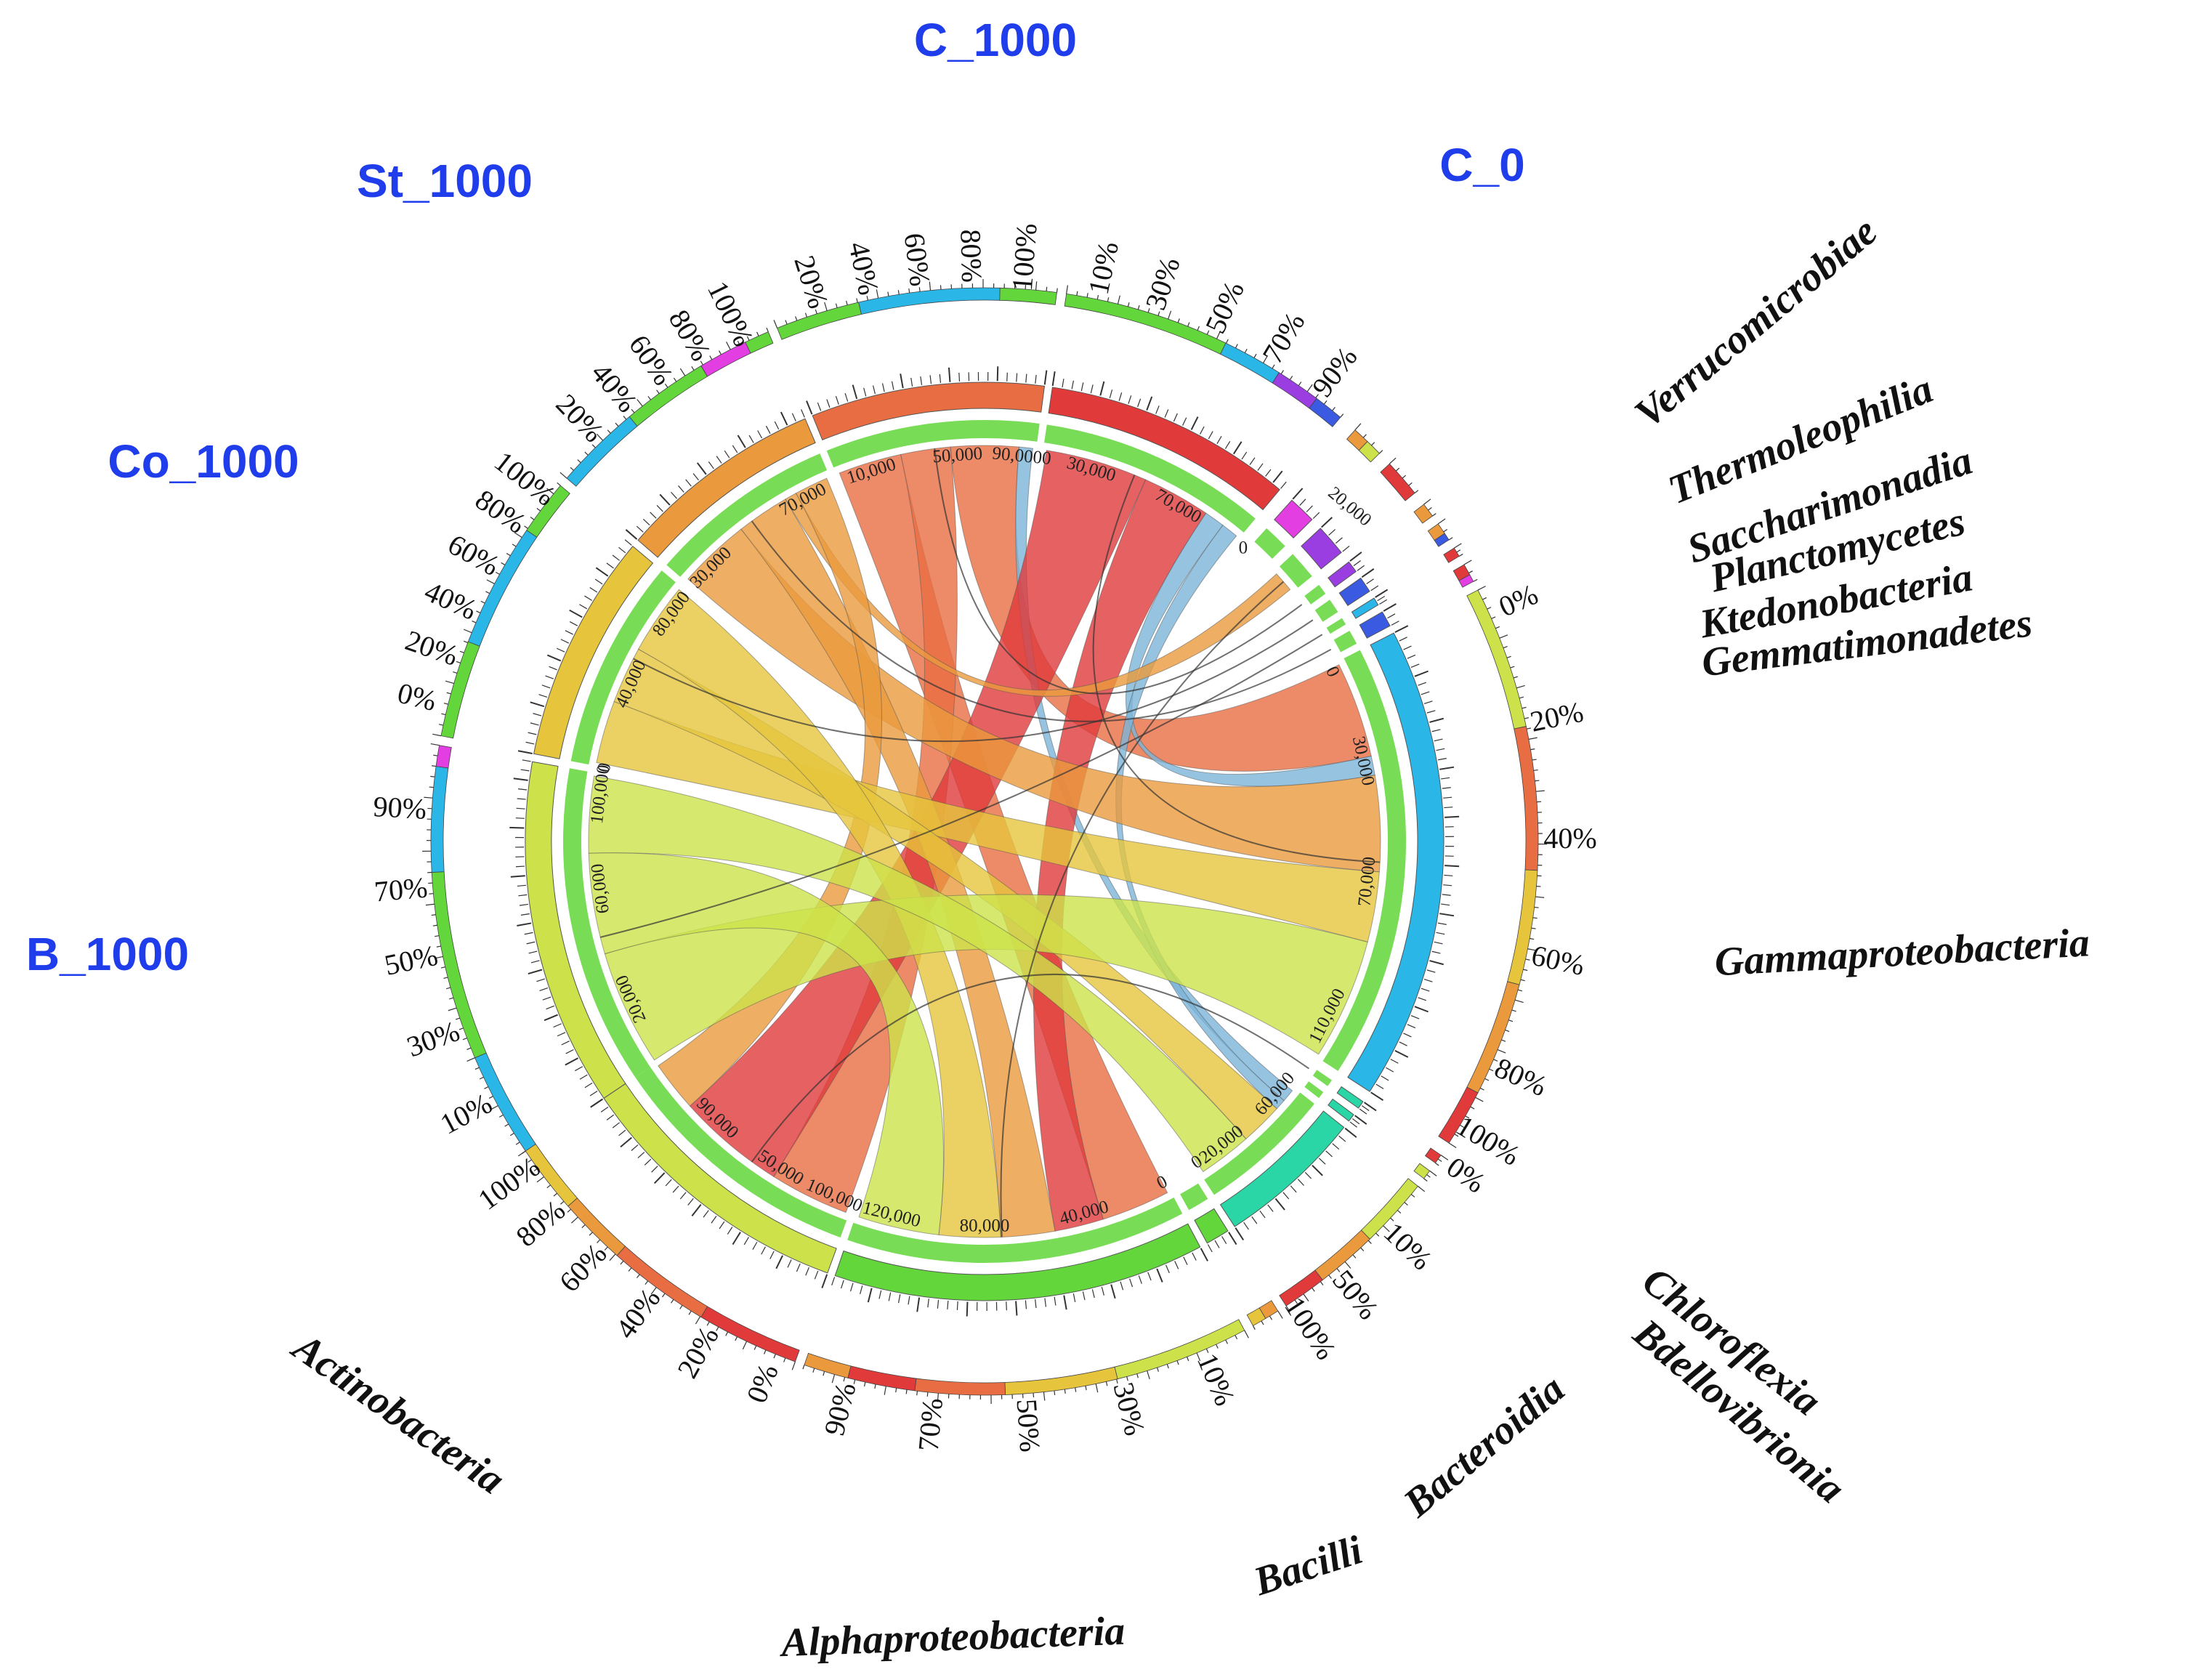 Image resolution: width=2206 pixels, height=1680 pixels. What do you see at coordinates (933, 444) in the screenshot?
I see `segment-inner-c1000` at bounding box center [933, 444].